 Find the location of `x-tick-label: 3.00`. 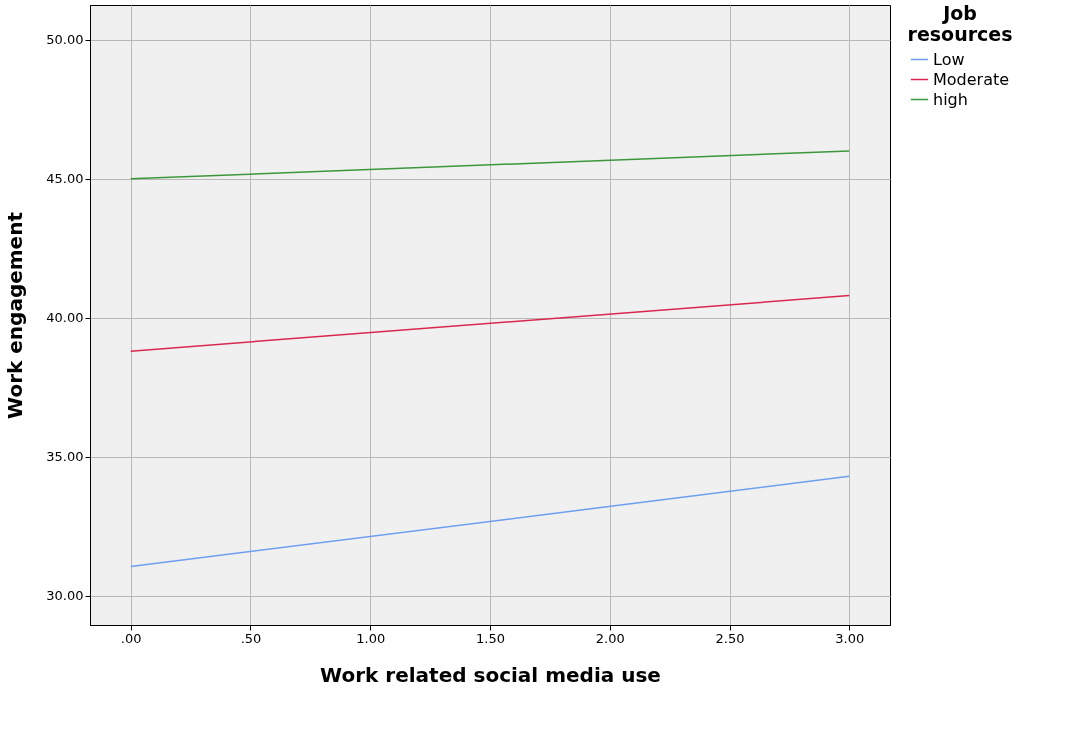

x-tick-label: 3.00 is located at coordinates (850, 638).